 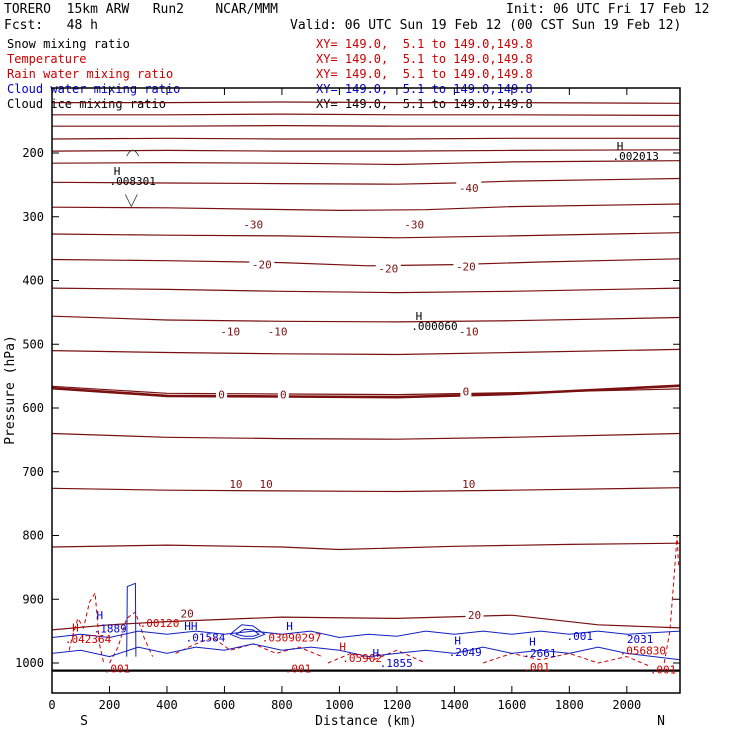 I want to click on contour-label-8: -10, so click(x=469, y=332).